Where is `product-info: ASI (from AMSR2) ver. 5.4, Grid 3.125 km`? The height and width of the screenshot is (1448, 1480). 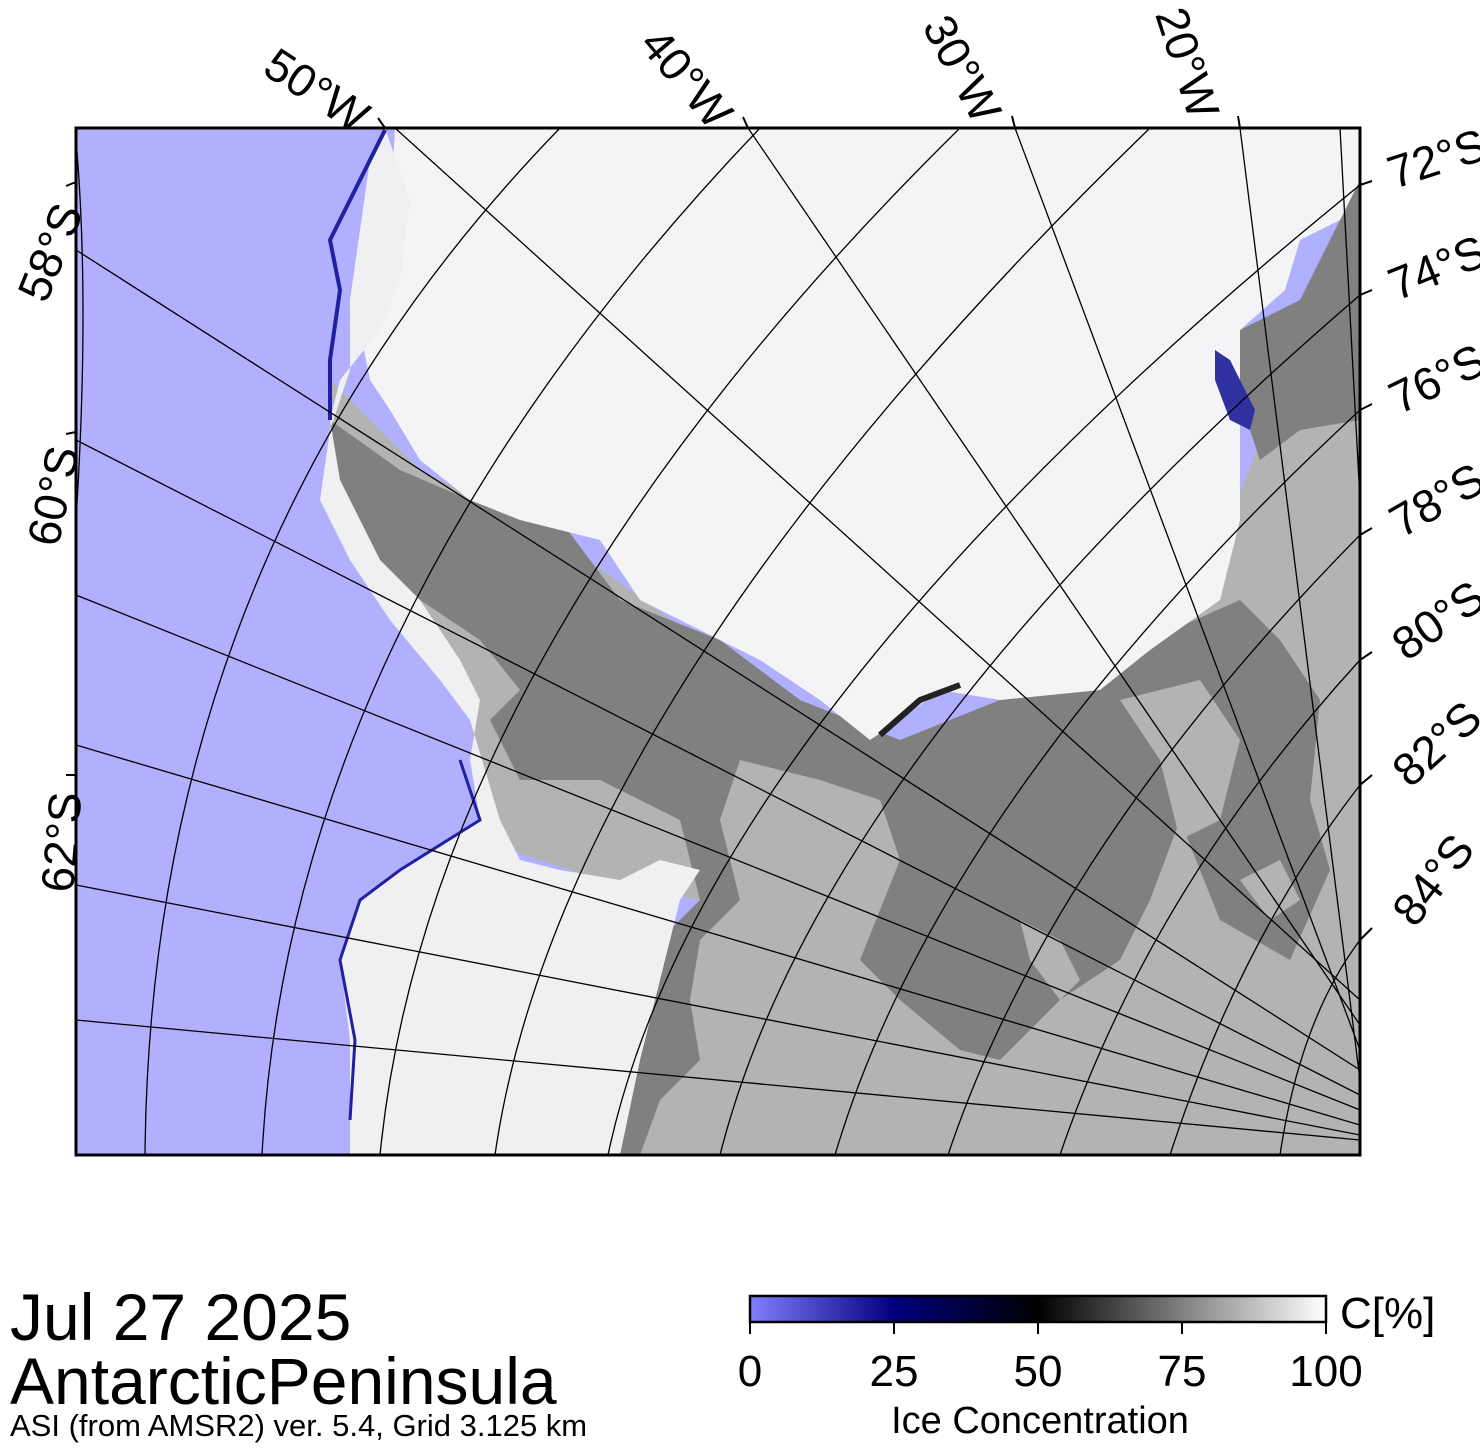
product-info: ASI (from AMSR2) ver. 5.4, Grid 3.125 km is located at coordinates (299, 1425).